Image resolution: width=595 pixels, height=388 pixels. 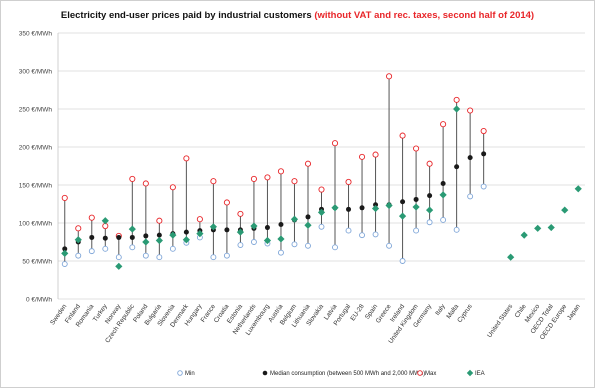 I want to click on y-tick-label: 300 €/MWh, so click(x=36, y=71).